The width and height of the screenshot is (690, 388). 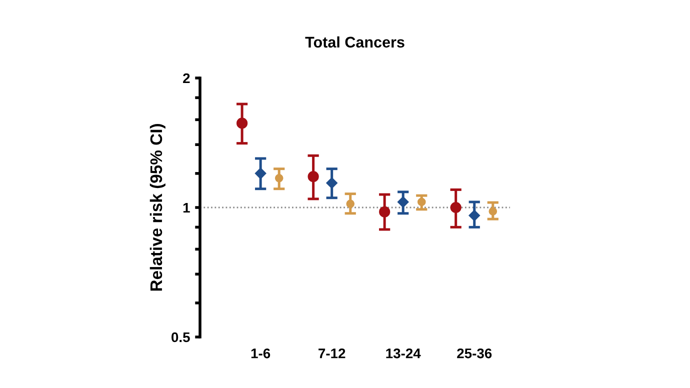 I want to click on x-tick-label: 13-24, so click(x=403, y=353).